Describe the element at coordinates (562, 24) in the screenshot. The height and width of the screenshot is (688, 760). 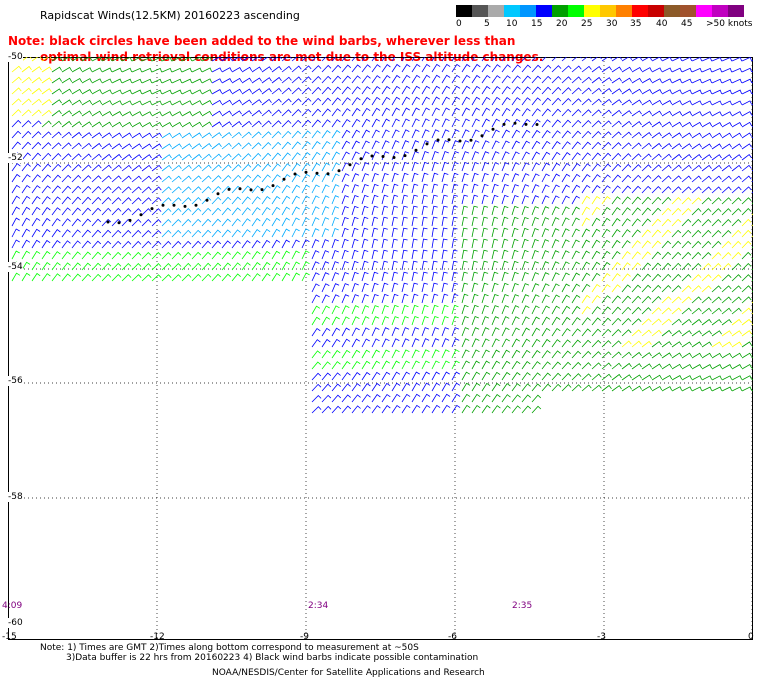
I see `legend-label: 20` at that location.